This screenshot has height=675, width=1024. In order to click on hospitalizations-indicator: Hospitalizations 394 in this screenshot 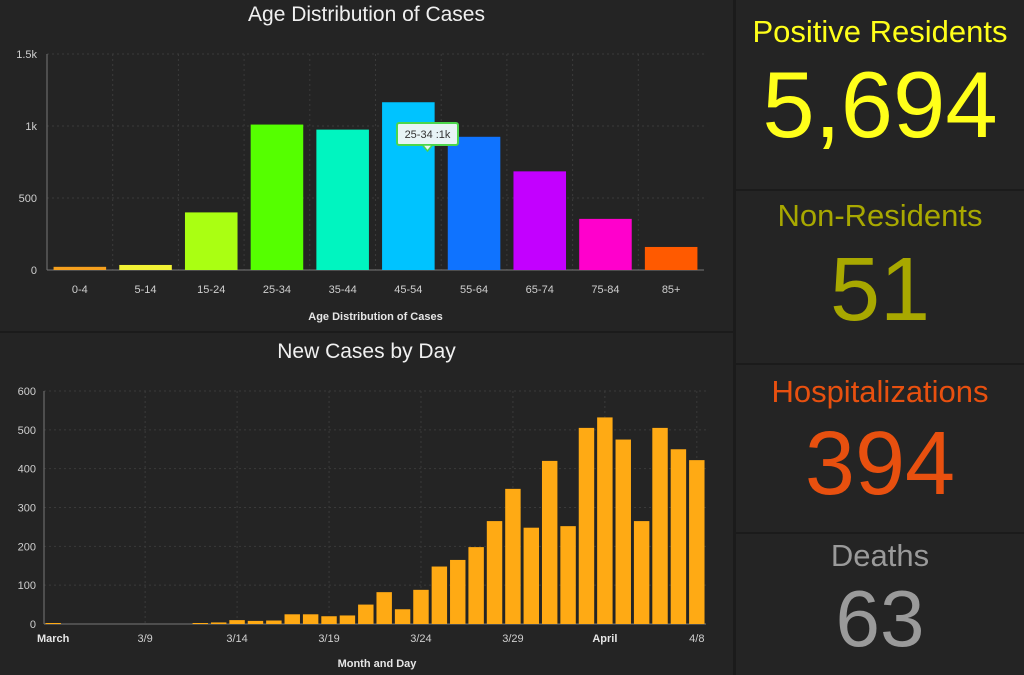, I will do `click(880, 446)`.